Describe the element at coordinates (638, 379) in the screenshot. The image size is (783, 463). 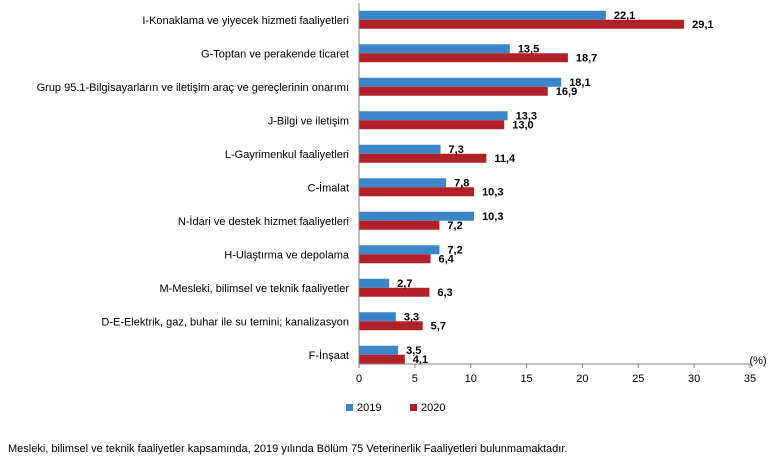
I see `x-tick-label-25: 25` at that location.